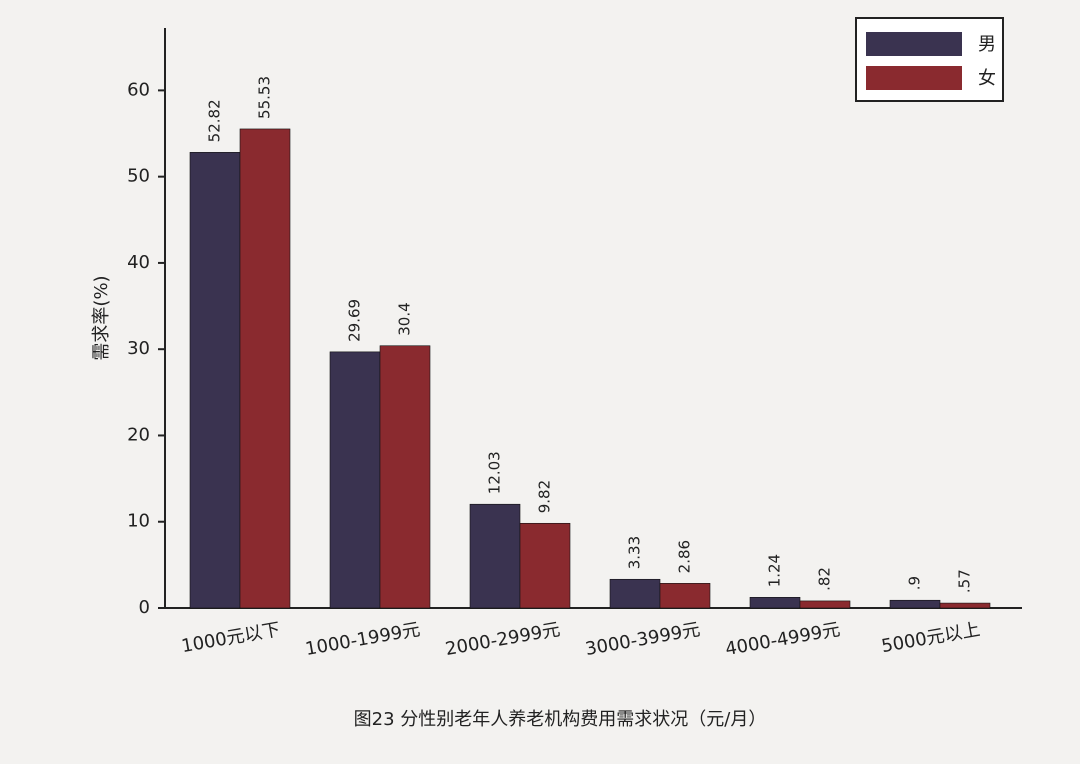 The height and width of the screenshot is (764, 1080). What do you see at coordinates (215, 120) in the screenshot?
I see `value-label: 52.82` at bounding box center [215, 120].